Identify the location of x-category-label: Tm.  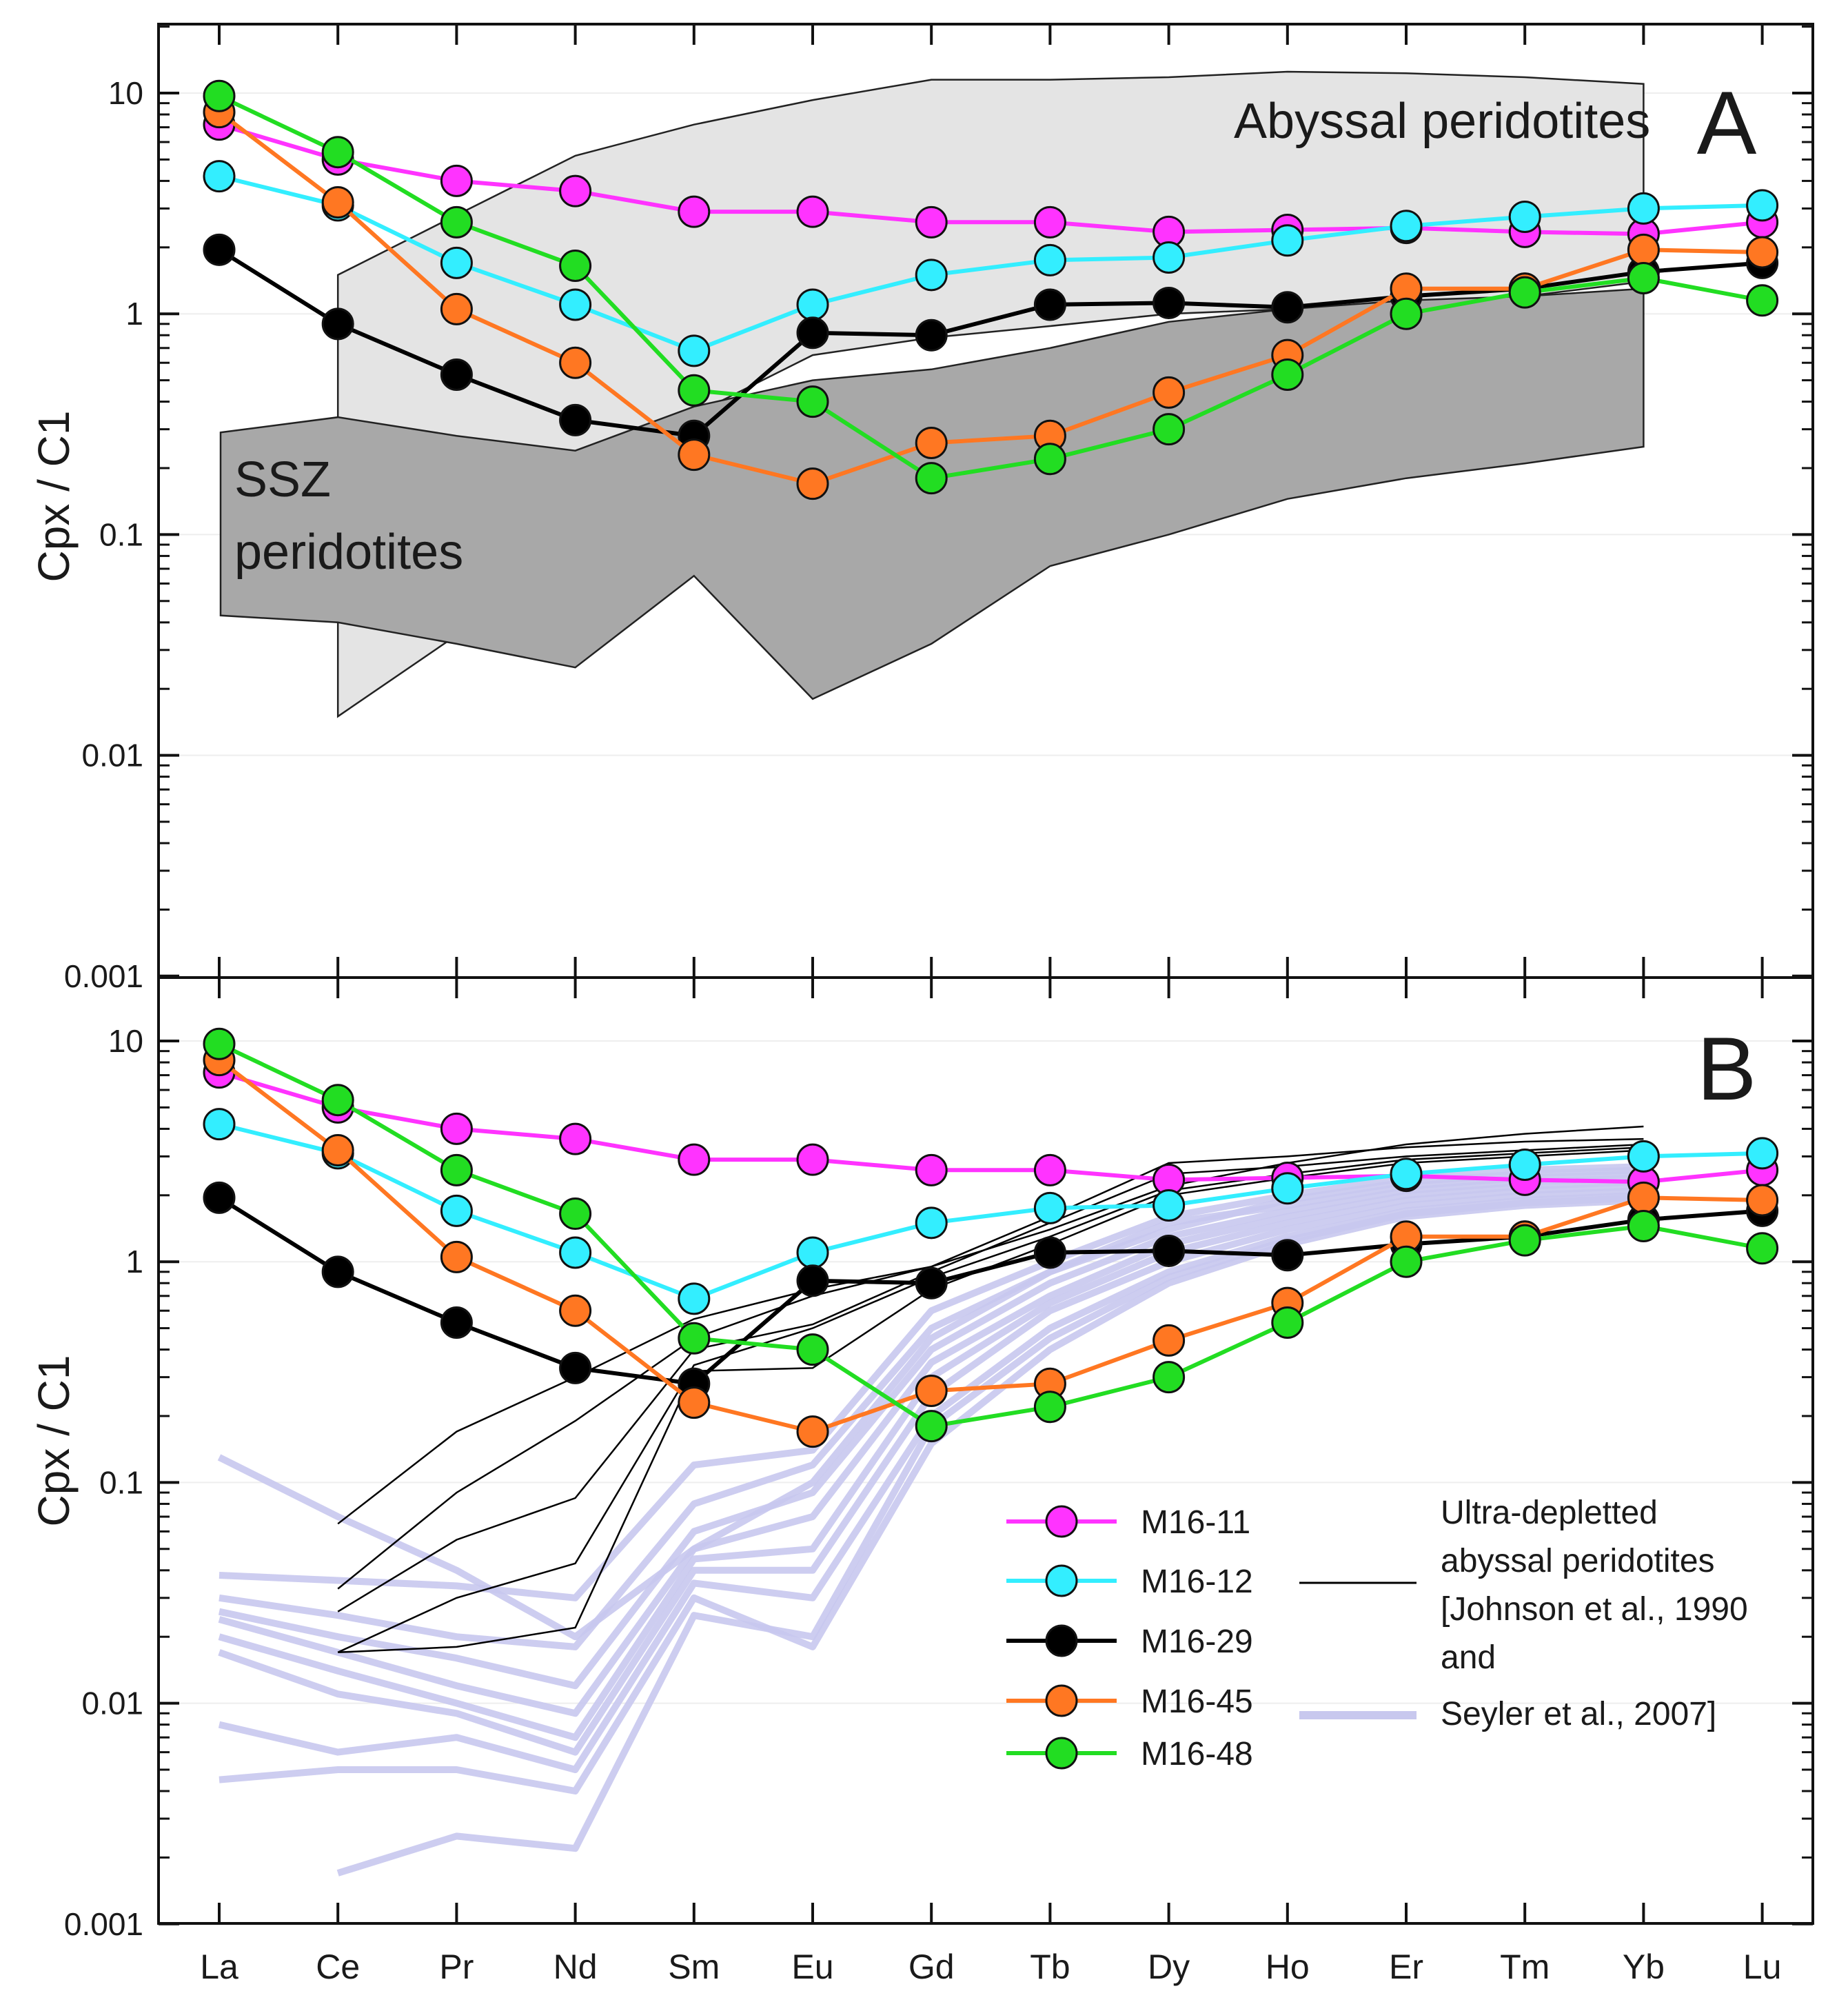
(1525, 1967).